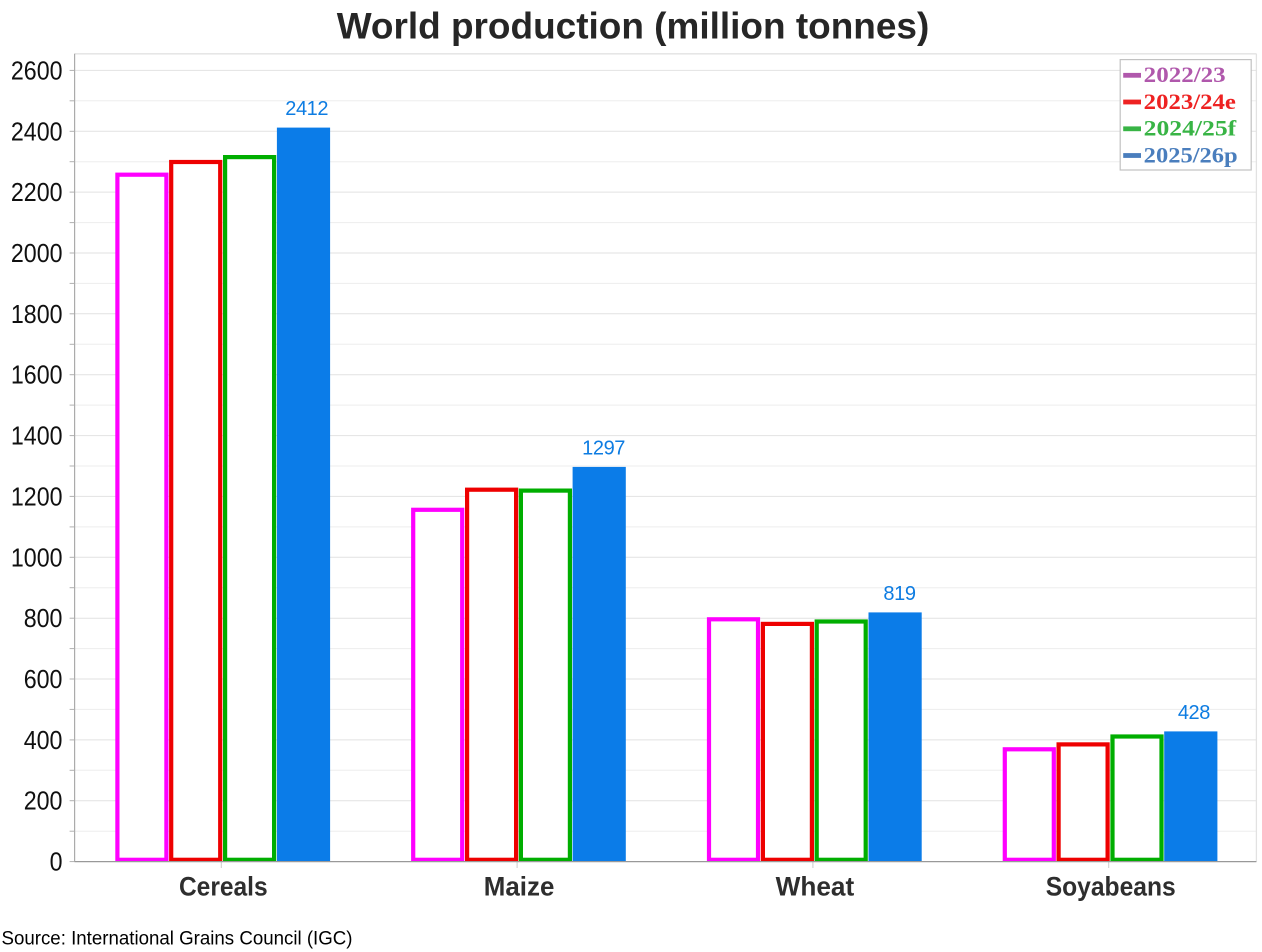  Describe the element at coordinates (43, 801) in the screenshot. I see `svg-text: 200` at that location.